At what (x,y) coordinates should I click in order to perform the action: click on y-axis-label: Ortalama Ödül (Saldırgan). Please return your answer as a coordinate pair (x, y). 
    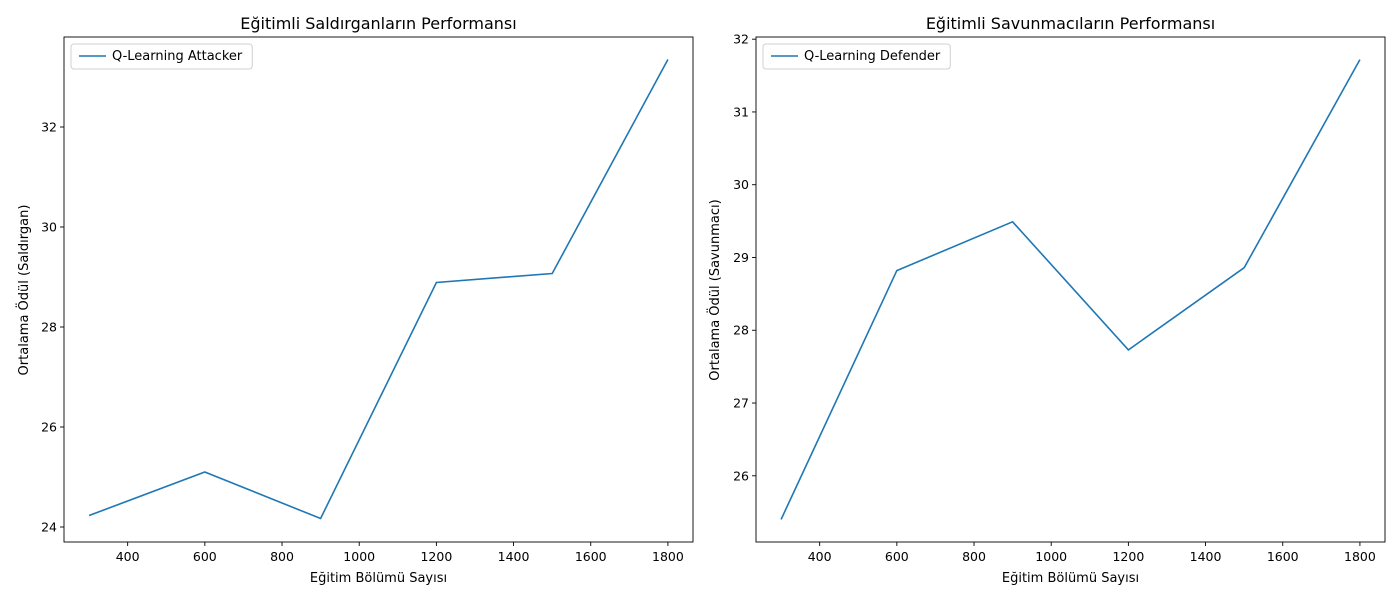
    Looking at the image, I should click on (23, 290).